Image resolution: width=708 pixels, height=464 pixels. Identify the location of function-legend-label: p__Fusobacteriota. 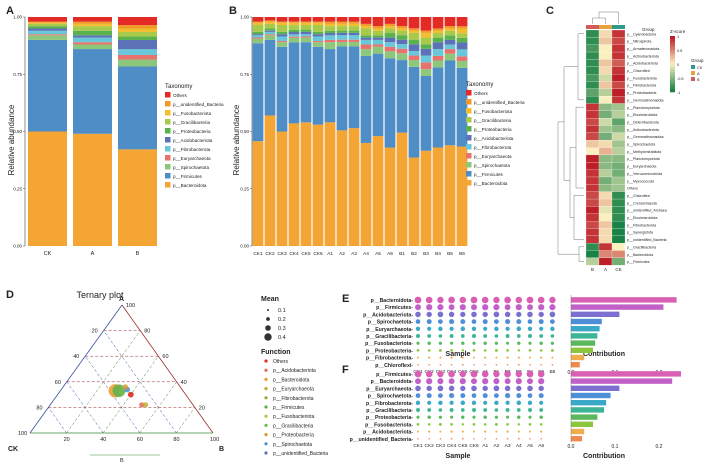
(294, 417).